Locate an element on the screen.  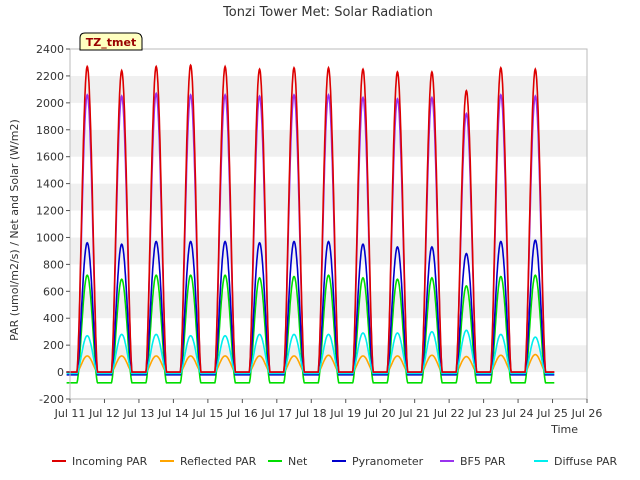
x-tick-label: Jul 26 is located at coordinates (587, 413).